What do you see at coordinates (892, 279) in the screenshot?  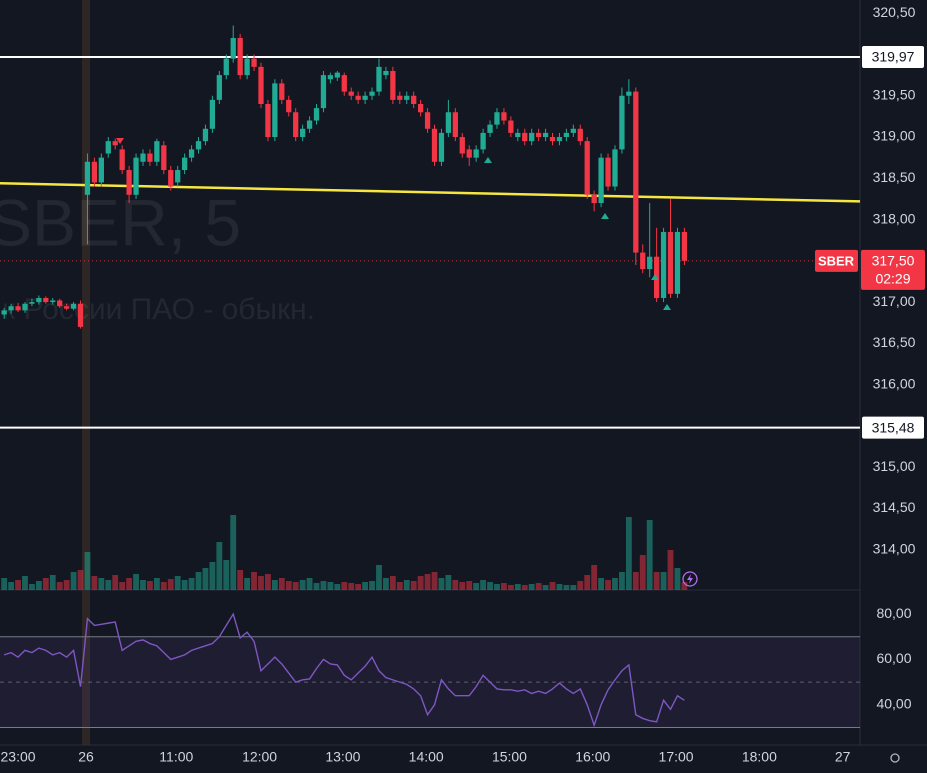 I see `countdown-label: 02:29` at bounding box center [892, 279].